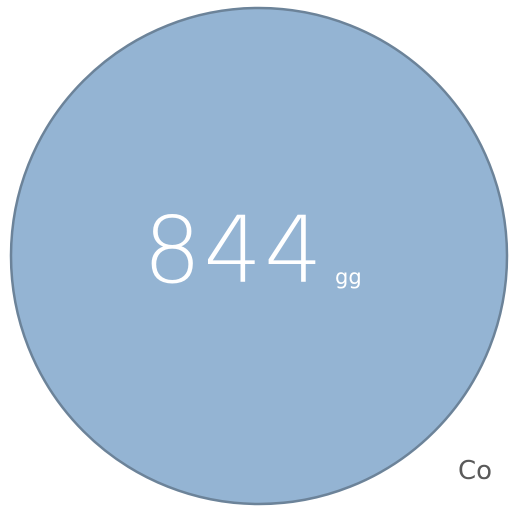  Describe the element at coordinates (475, 471) in the screenshot. I see `caption-text: Co` at that location.